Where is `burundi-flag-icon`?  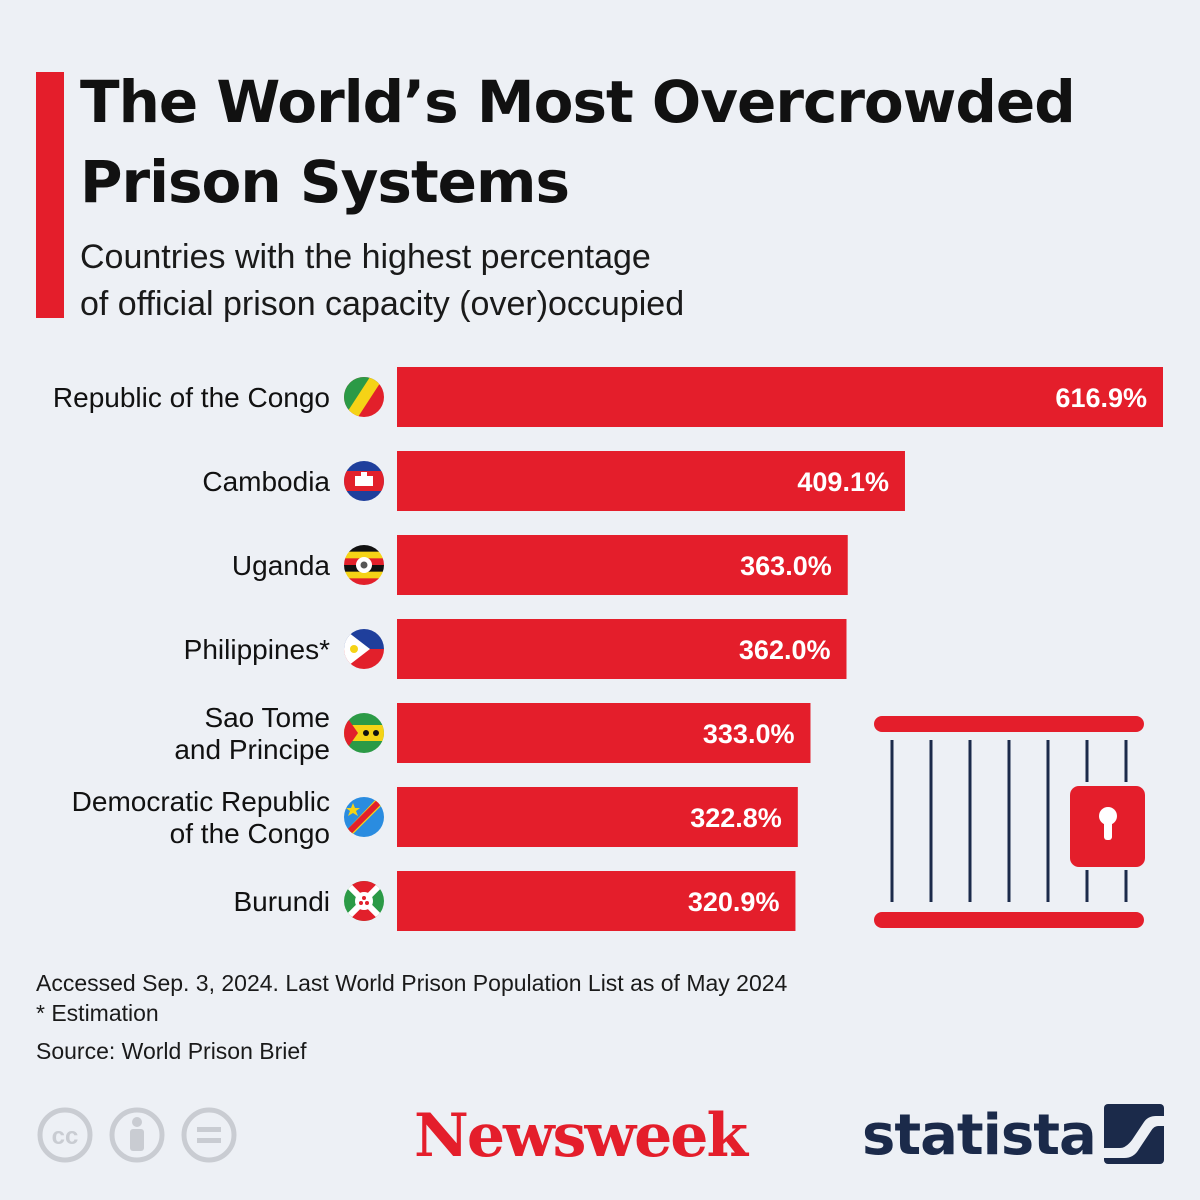 burundi-flag-icon is located at coordinates (364, 901).